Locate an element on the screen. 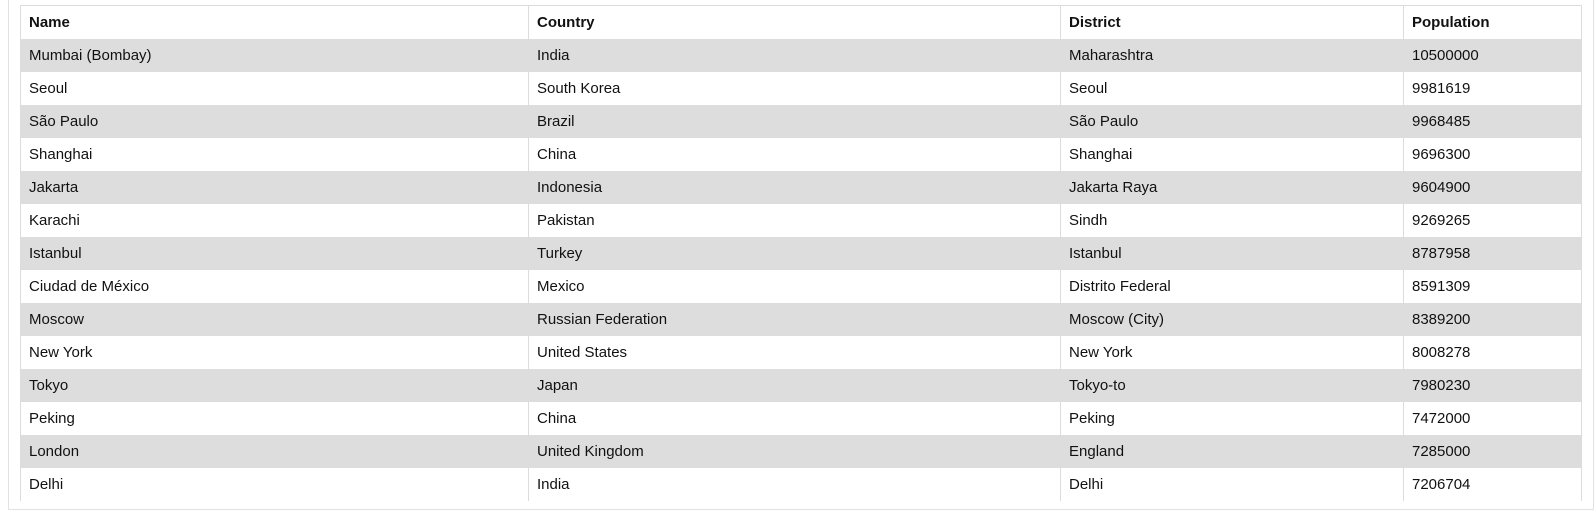 The width and height of the screenshot is (1596, 523). cell-name: Shanghai is located at coordinates (274, 154).